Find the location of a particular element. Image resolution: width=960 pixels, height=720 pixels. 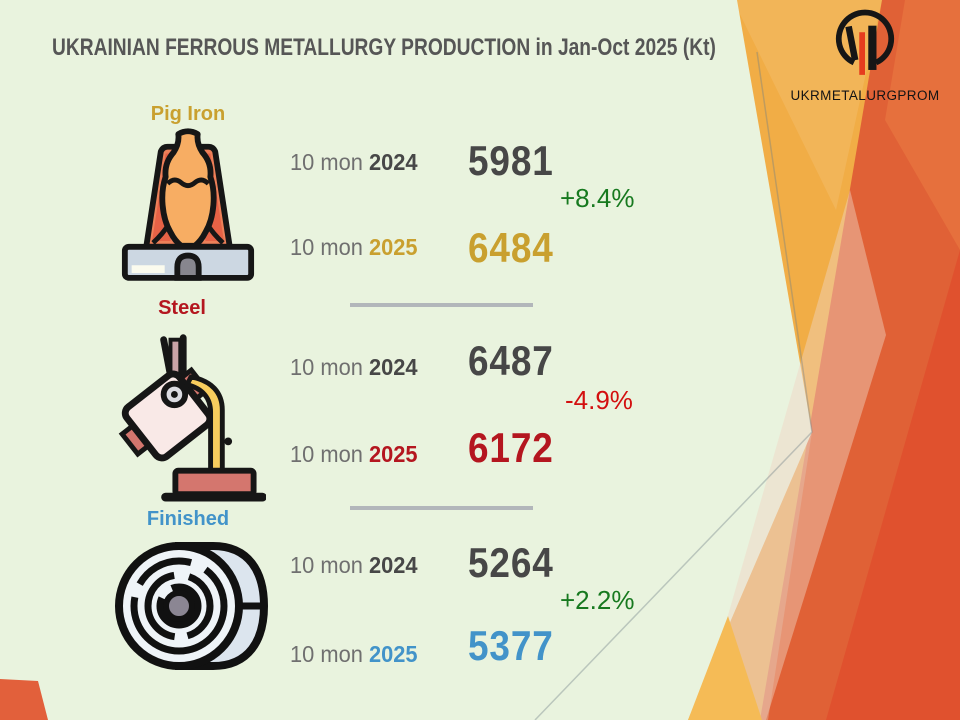

value-2025: 5377 is located at coordinates (511, 645).